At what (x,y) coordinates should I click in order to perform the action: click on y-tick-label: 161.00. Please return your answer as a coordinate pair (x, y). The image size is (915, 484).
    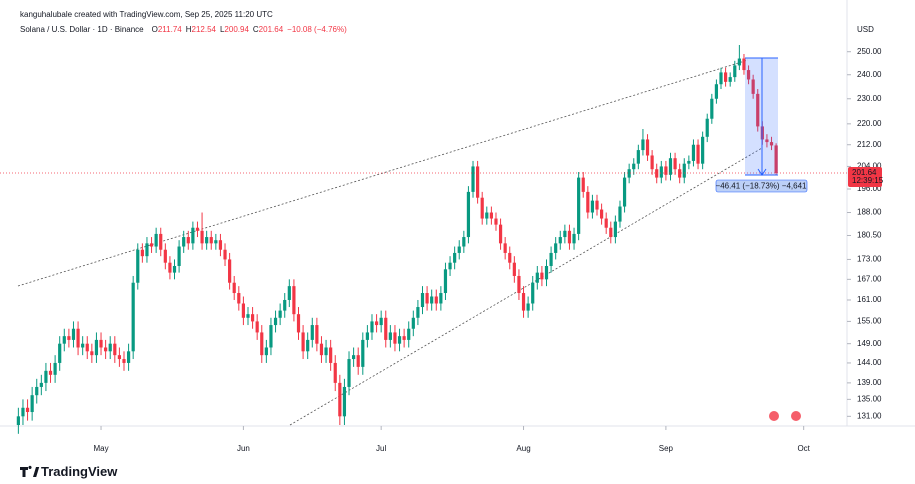
    Looking at the image, I should click on (869, 299).